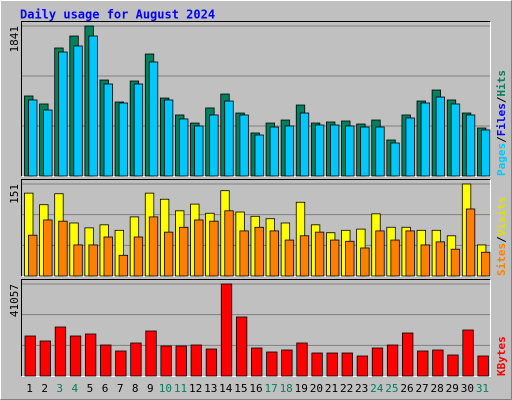 The image size is (512, 400). Describe the element at coordinates (301, 388) in the screenshot. I see `x-tick-label: 19` at that location.